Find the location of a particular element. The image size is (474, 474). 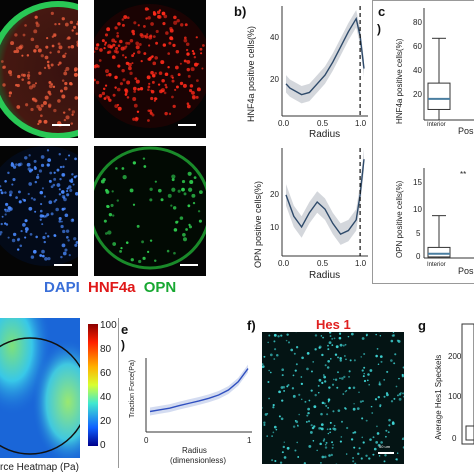

e-xtick-0: 0 is located at coordinates (146, 440).